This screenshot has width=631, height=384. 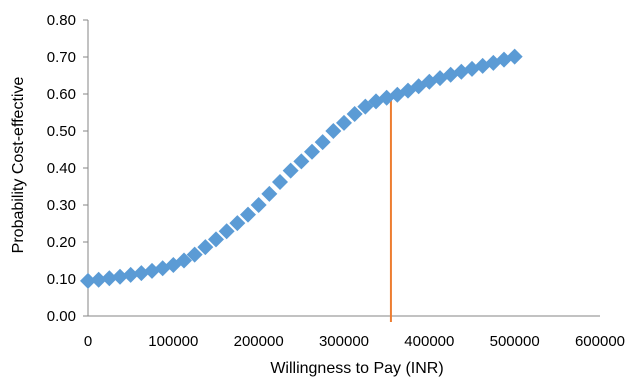 What do you see at coordinates (18, 165) in the screenshot?
I see `y-axis-label: Probability Cost-effective` at bounding box center [18, 165].